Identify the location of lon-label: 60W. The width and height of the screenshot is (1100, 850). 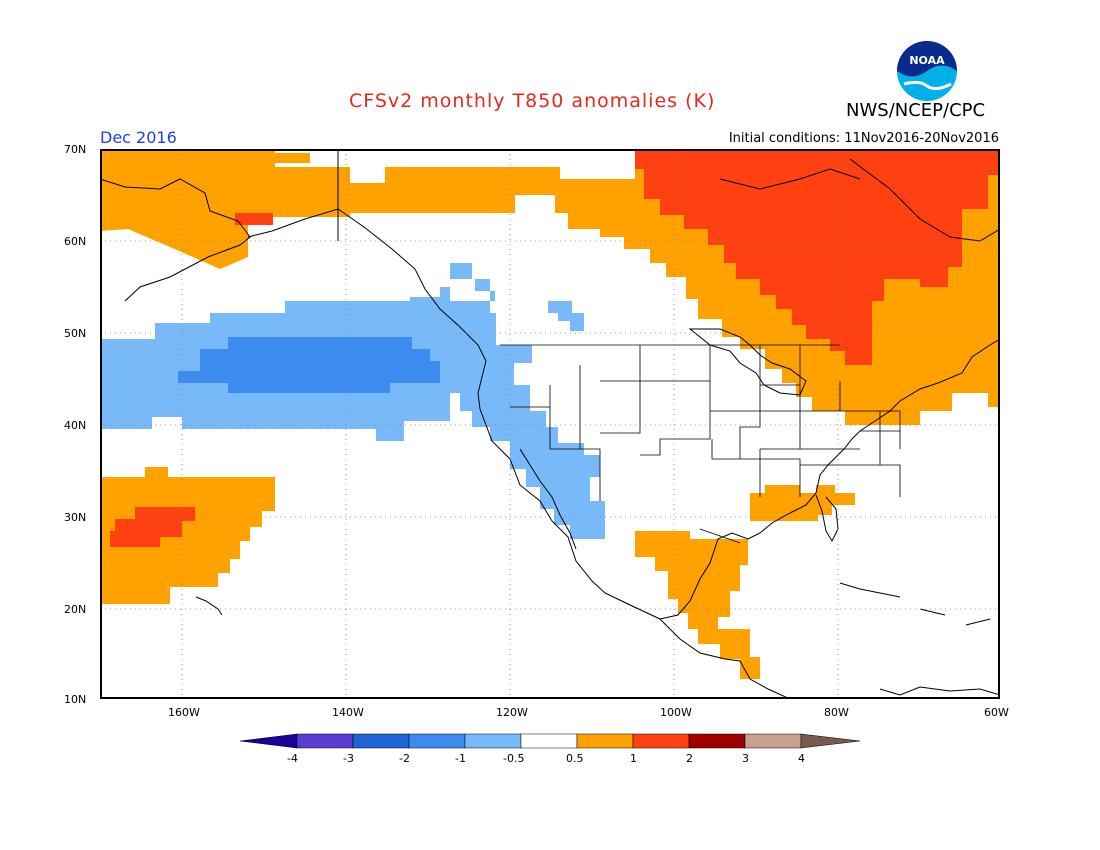
(996, 712).